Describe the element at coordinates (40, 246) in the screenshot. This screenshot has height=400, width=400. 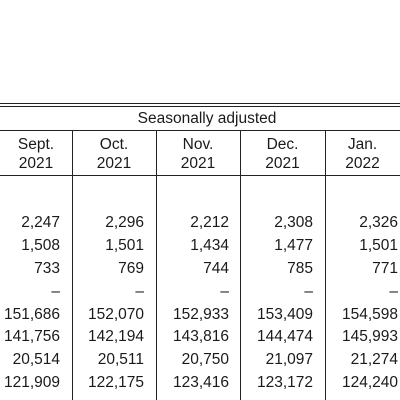
I see `table-cell: 1,508` at that location.